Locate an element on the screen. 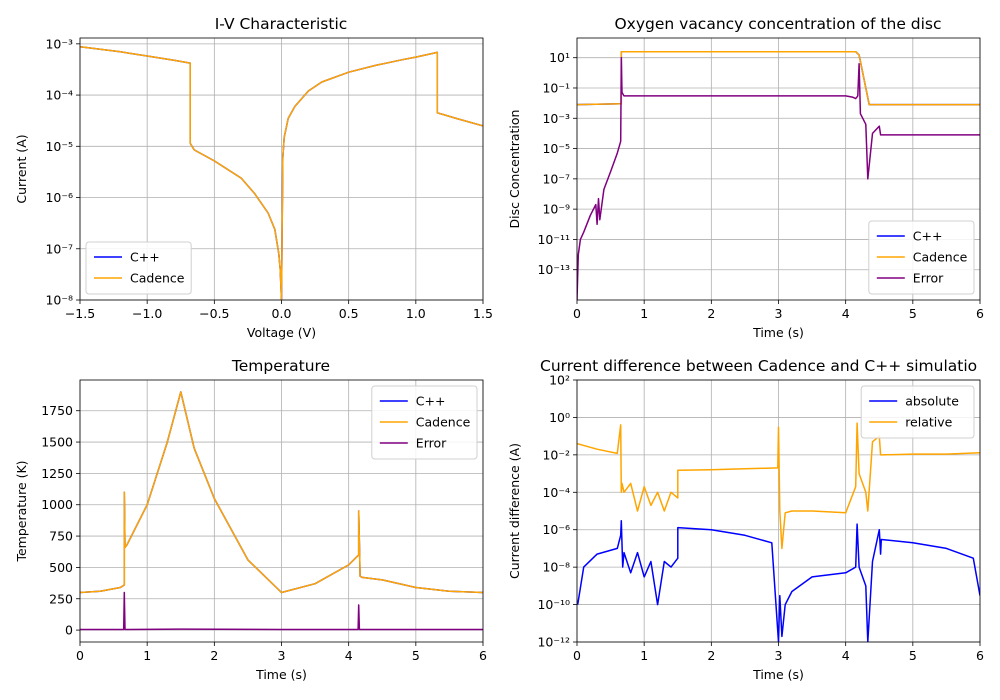 The height and width of the screenshot is (700, 1000). x-tick-label: −1.0 is located at coordinates (147, 313).